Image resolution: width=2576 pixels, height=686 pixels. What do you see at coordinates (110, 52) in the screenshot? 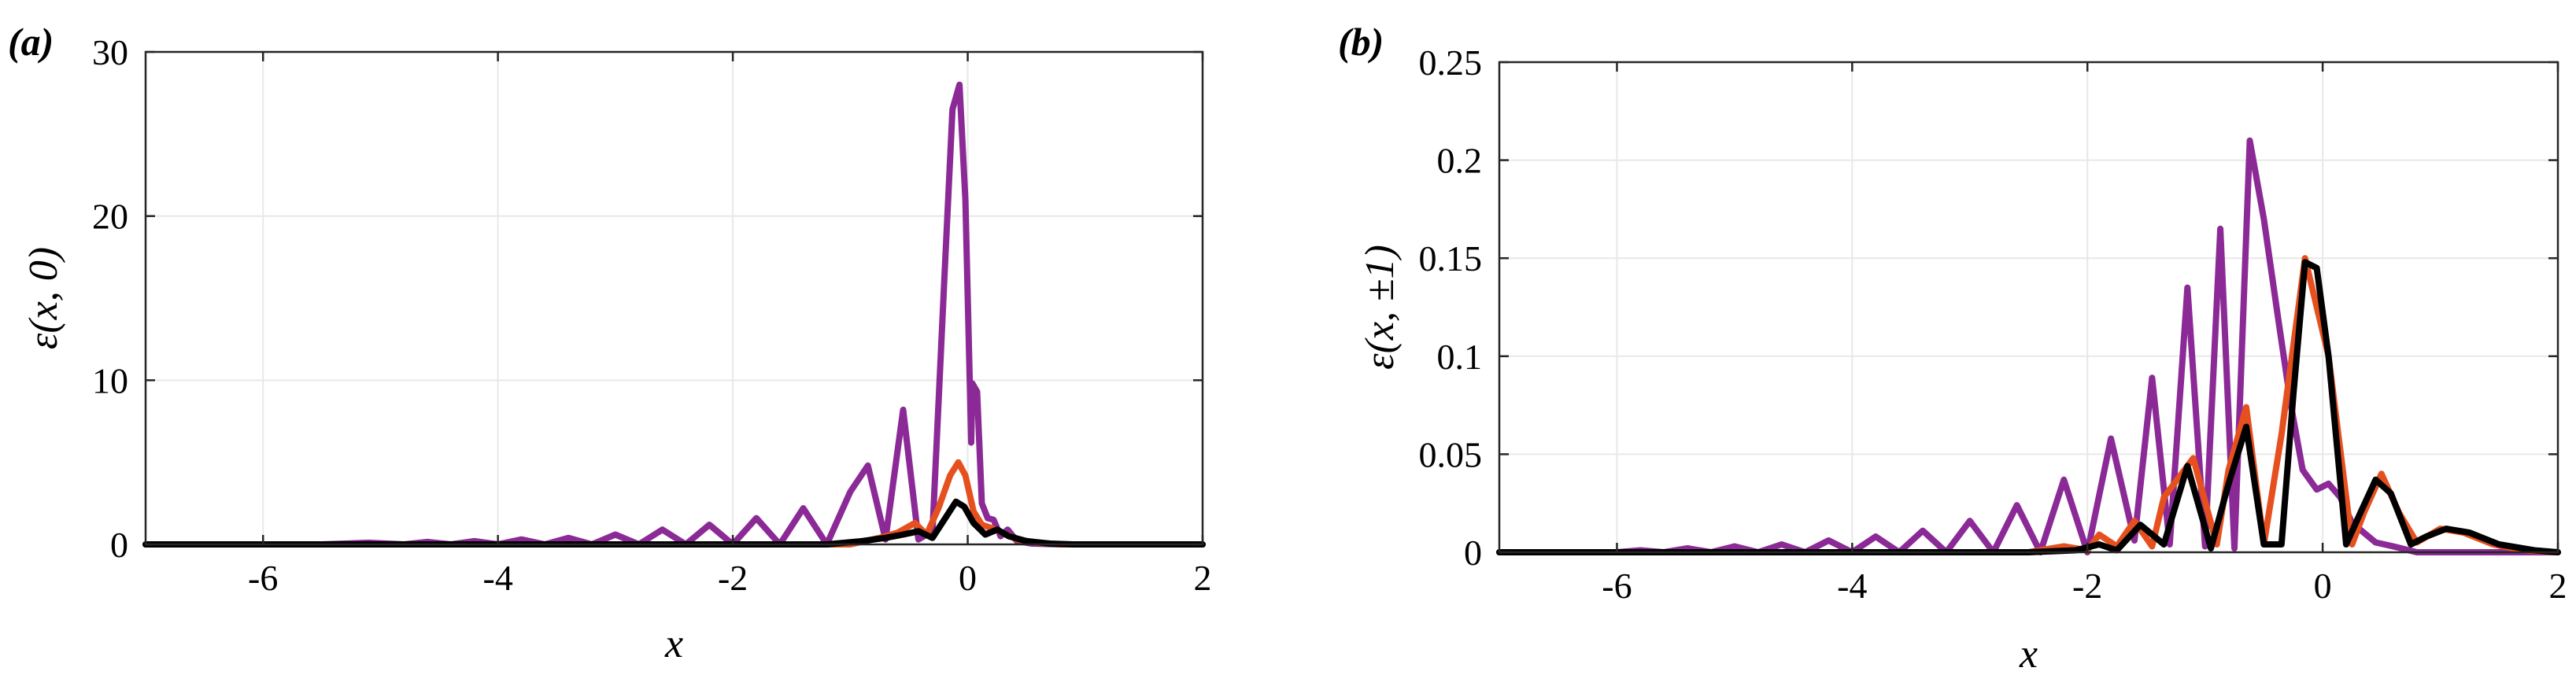
I see `y-tick-label: 30` at bounding box center [110, 52].